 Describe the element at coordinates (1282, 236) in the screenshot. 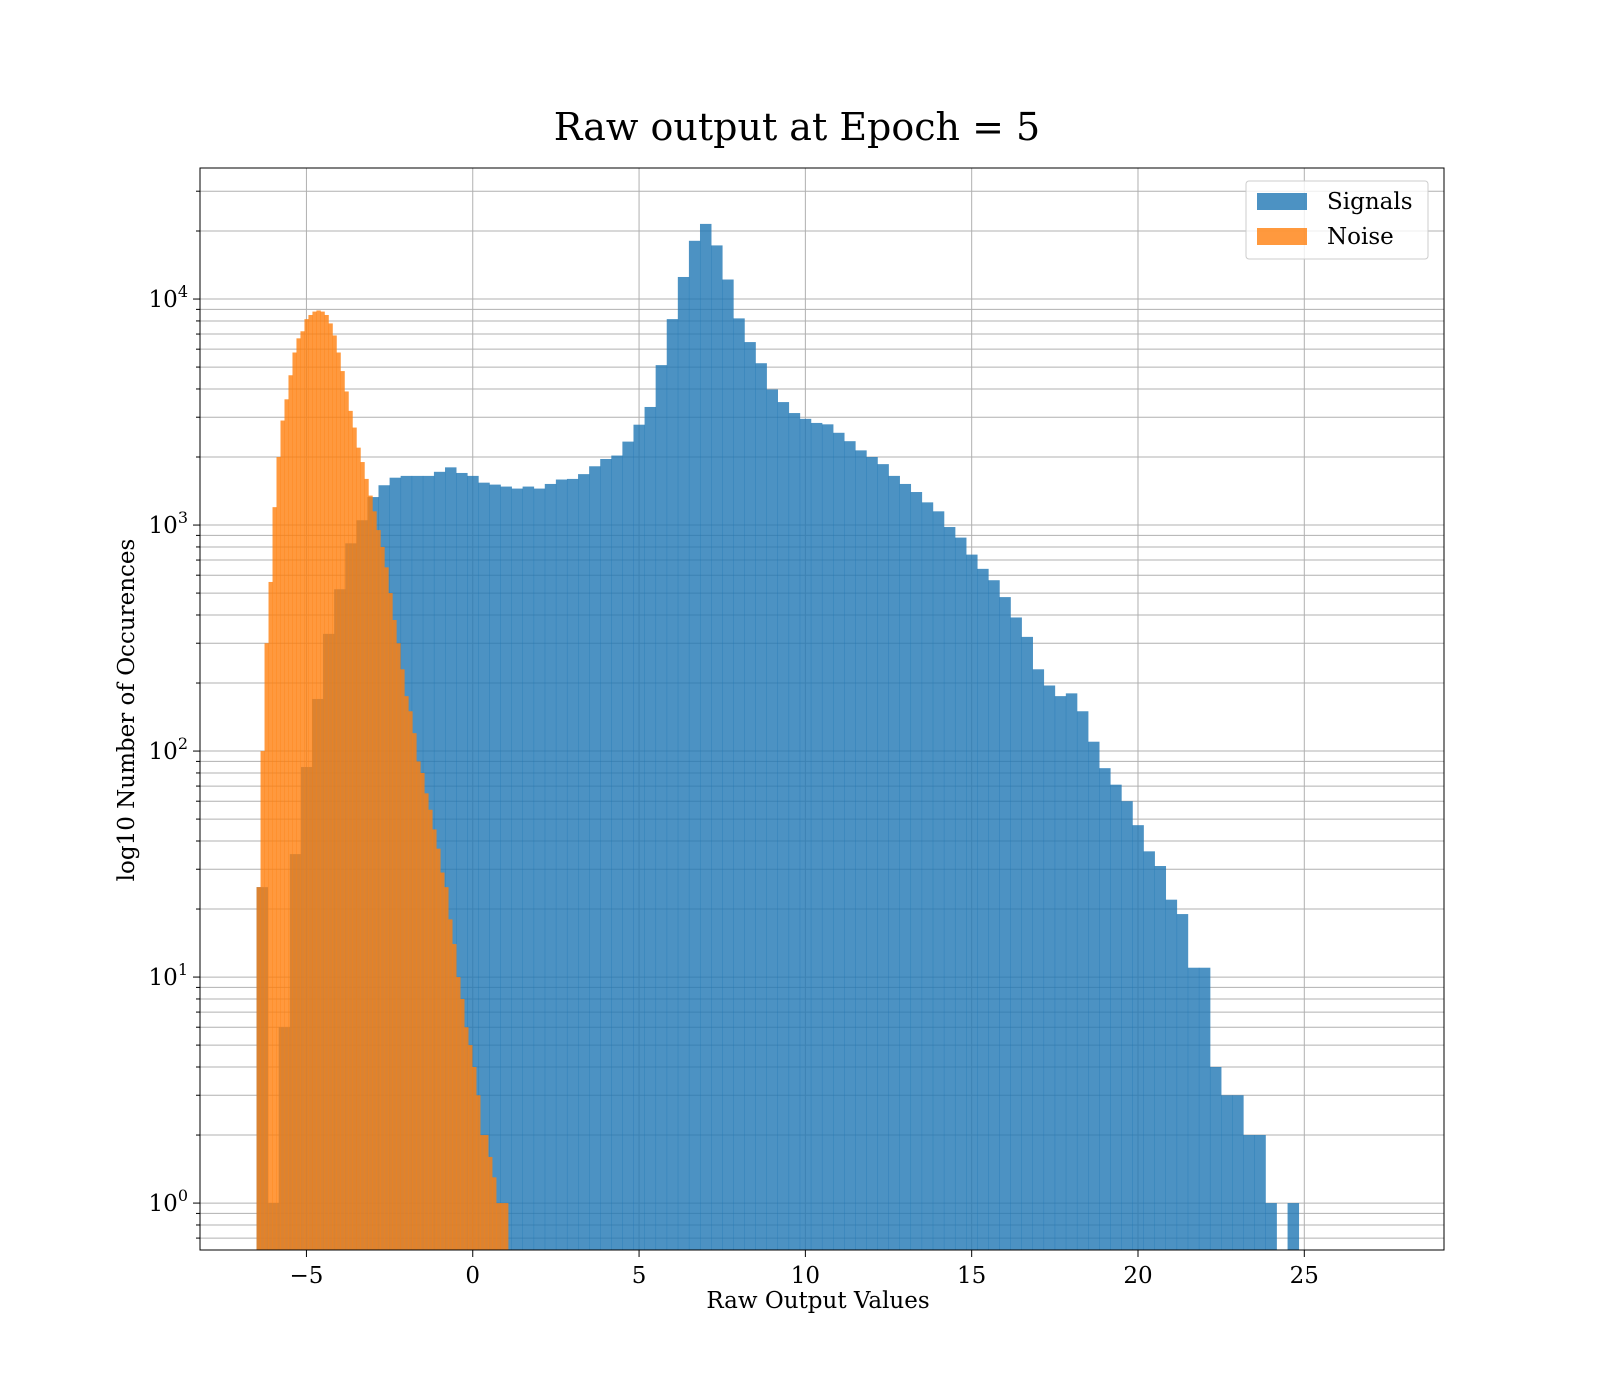

I see `legend-swatch-noise` at that location.